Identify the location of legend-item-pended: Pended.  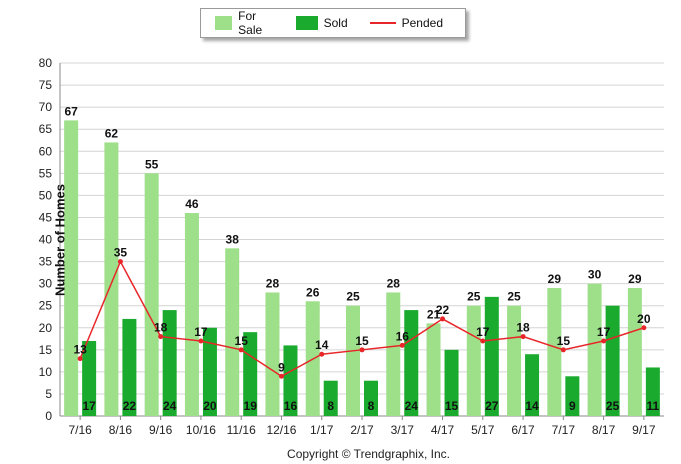
(406, 23).